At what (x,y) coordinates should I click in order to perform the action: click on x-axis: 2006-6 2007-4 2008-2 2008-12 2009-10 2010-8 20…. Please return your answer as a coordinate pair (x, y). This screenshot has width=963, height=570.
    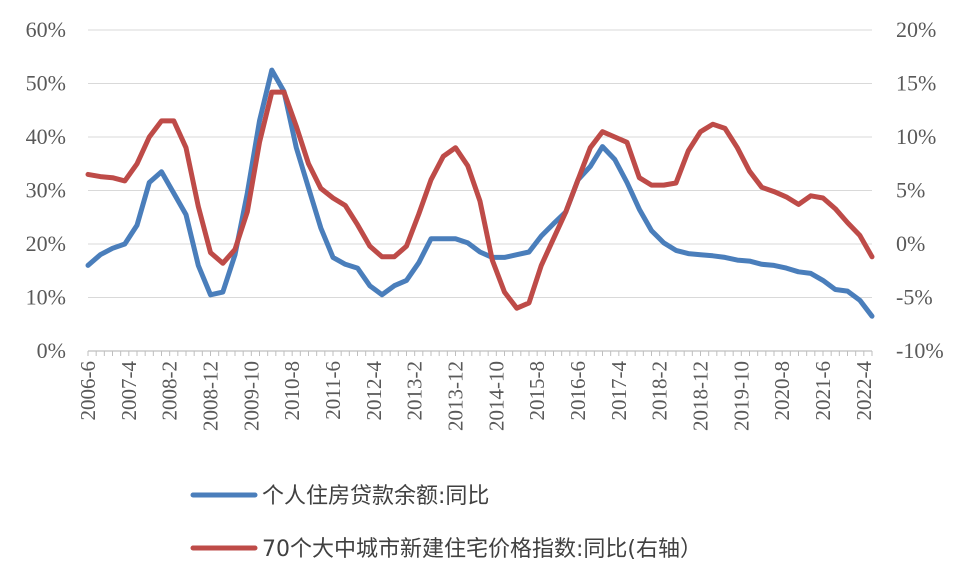
    Looking at the image, I should click on (476, 390).